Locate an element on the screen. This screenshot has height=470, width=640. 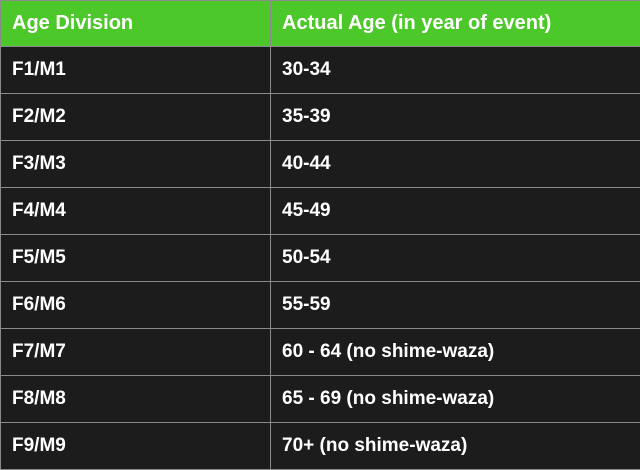
division-cell: F3/M3 is located at coordinates (135, 164).